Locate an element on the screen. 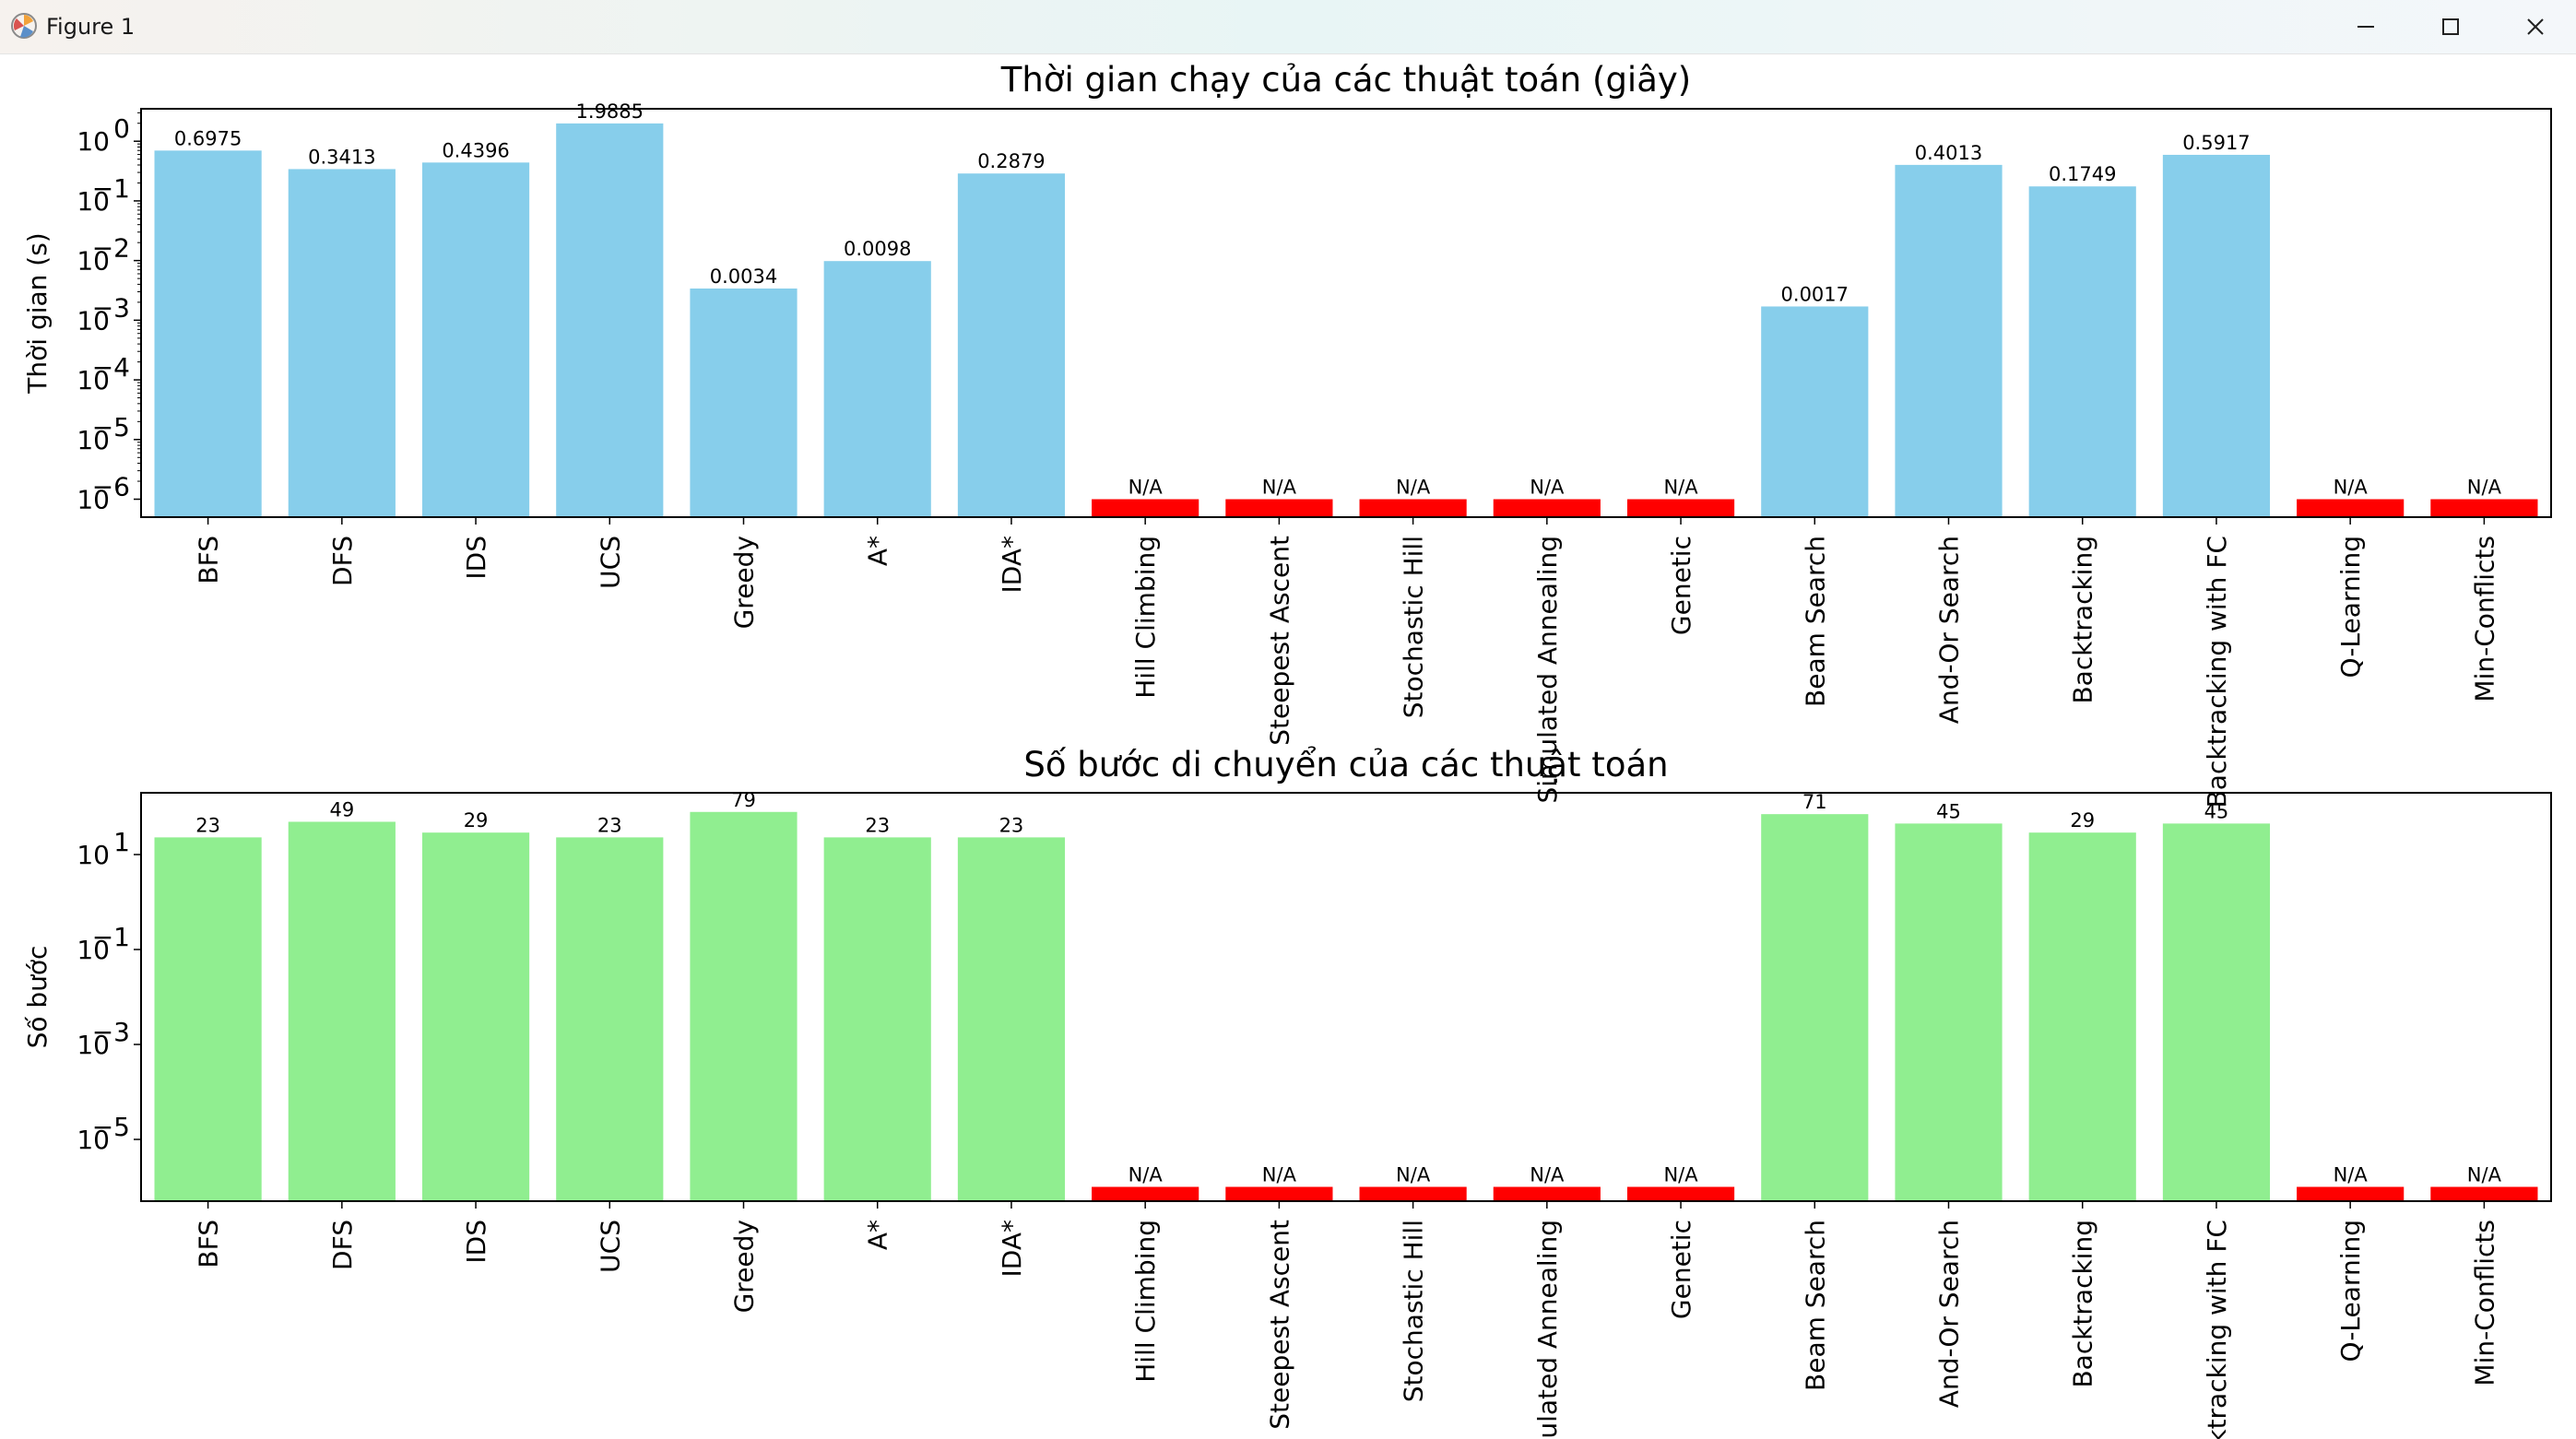 This screenshot has height=1439, width=2576. bar-value-label: 49 is located at coordinates (341, 809).